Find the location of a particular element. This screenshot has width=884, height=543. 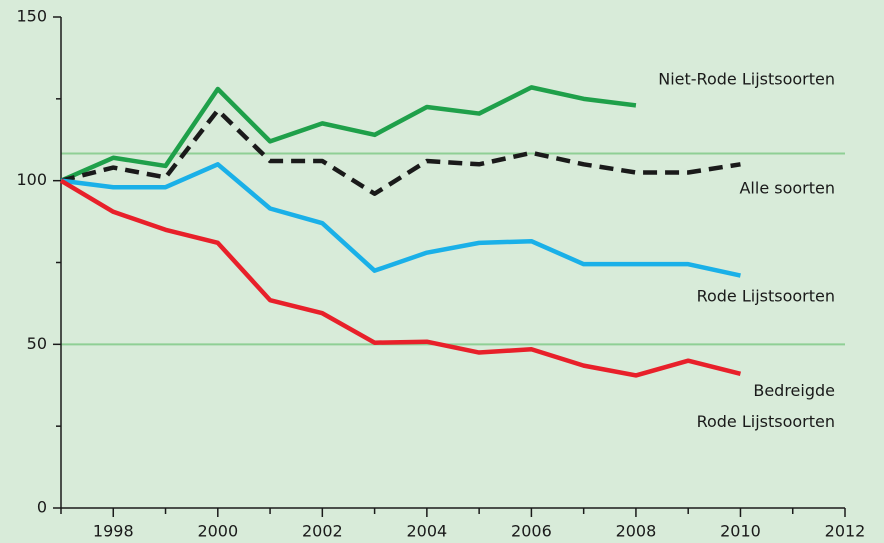

x-tick-label: 2008 is located at coordinates (636, 531).